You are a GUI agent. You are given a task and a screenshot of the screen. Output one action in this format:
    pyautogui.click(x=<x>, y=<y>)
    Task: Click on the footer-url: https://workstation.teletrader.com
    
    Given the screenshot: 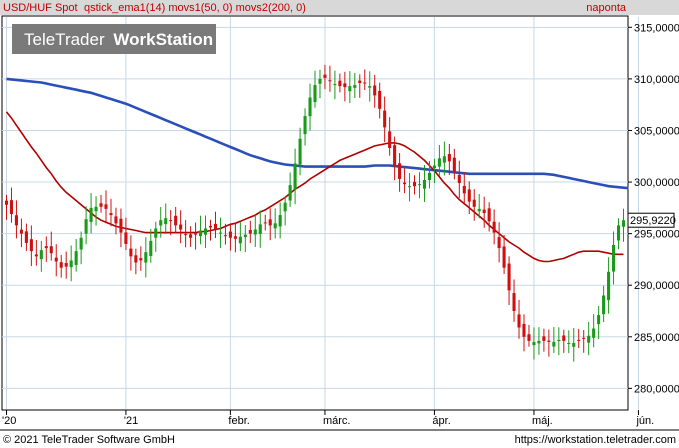 What is the action you would take?
    pyautogui.click(x=595, y=440)
    